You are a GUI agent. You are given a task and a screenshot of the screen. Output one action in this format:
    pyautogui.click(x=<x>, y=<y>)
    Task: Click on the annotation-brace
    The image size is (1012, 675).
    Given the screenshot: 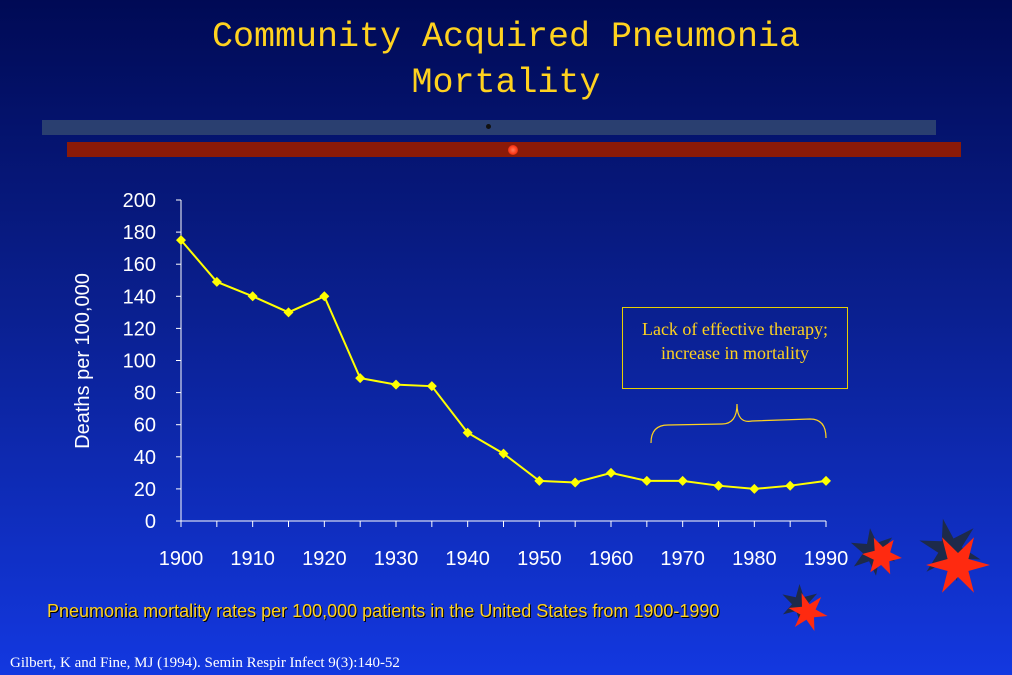 What is the action you would take?
    pyautogui.click(x=738, y=423)
    